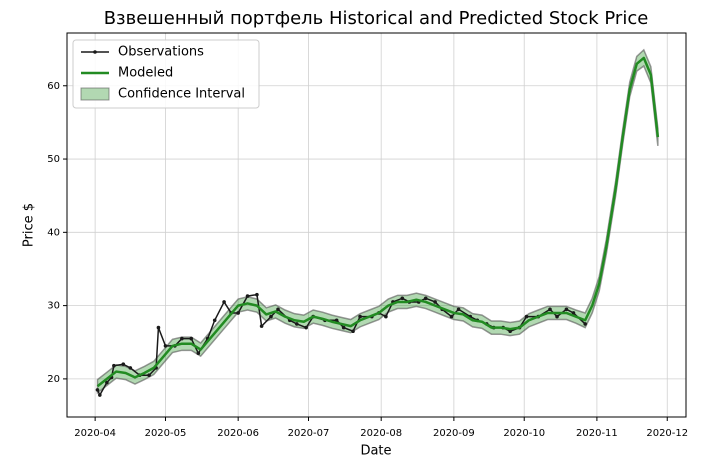 The width and height of the screenshot is (720, 475). What do you see at coordinates (53, 159) in the screenshot?
I see `y-tick-label: 50` at bounding box center [53, 159].